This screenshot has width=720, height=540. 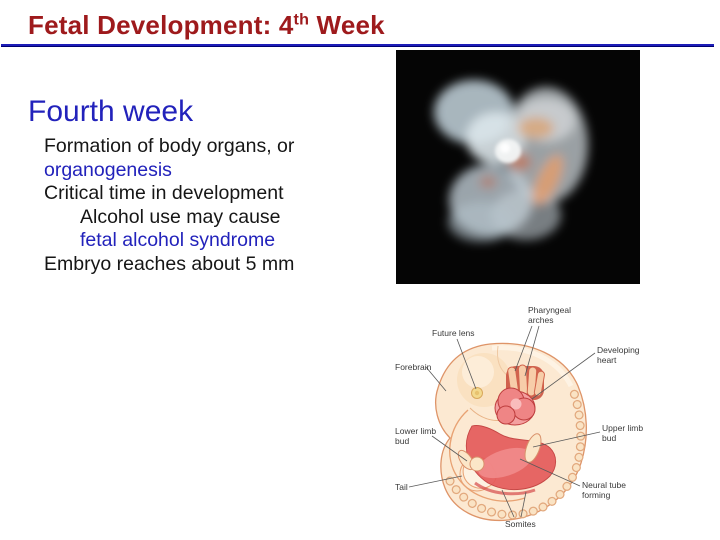 What do you see at coordinates (604, 490) in the screenshot?
I see `diagram-label-neural-tube: Neural tube forming` at bounding box center [604, 490].